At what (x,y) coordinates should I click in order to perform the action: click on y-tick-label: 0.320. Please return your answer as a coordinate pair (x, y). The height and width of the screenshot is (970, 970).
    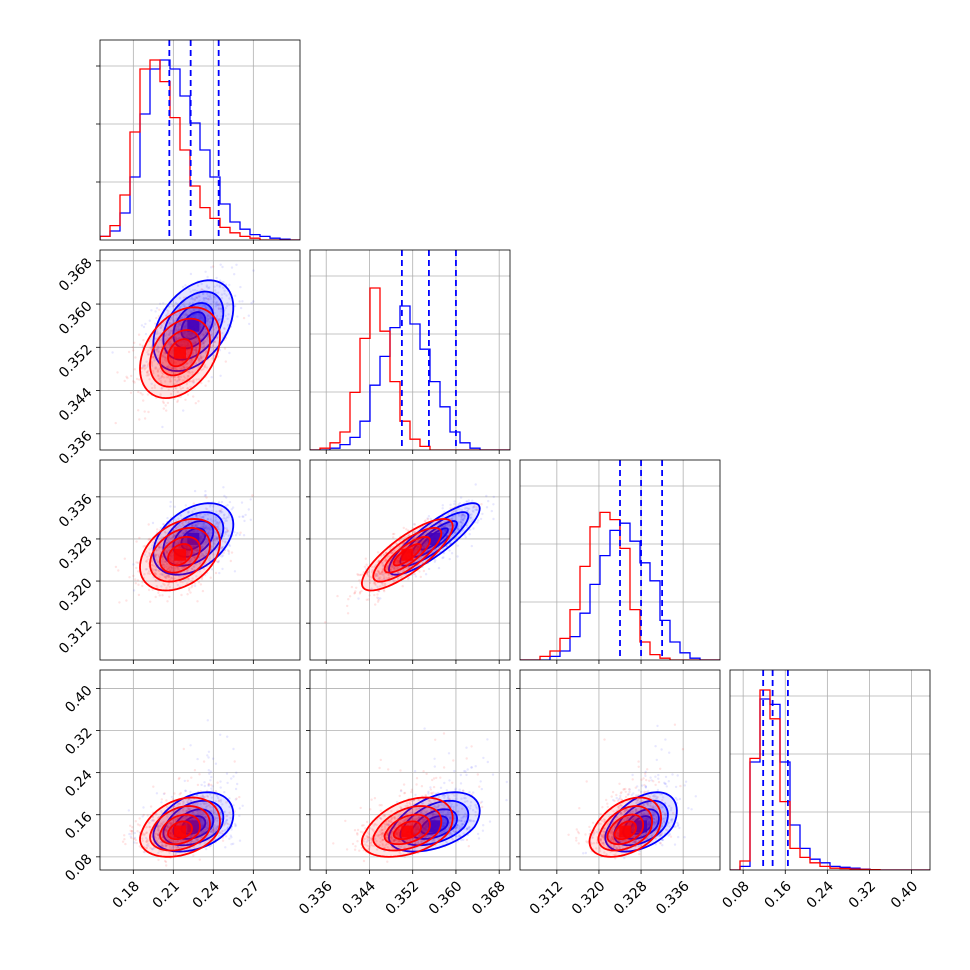
    Looking at the image, I should click on (76, 595).